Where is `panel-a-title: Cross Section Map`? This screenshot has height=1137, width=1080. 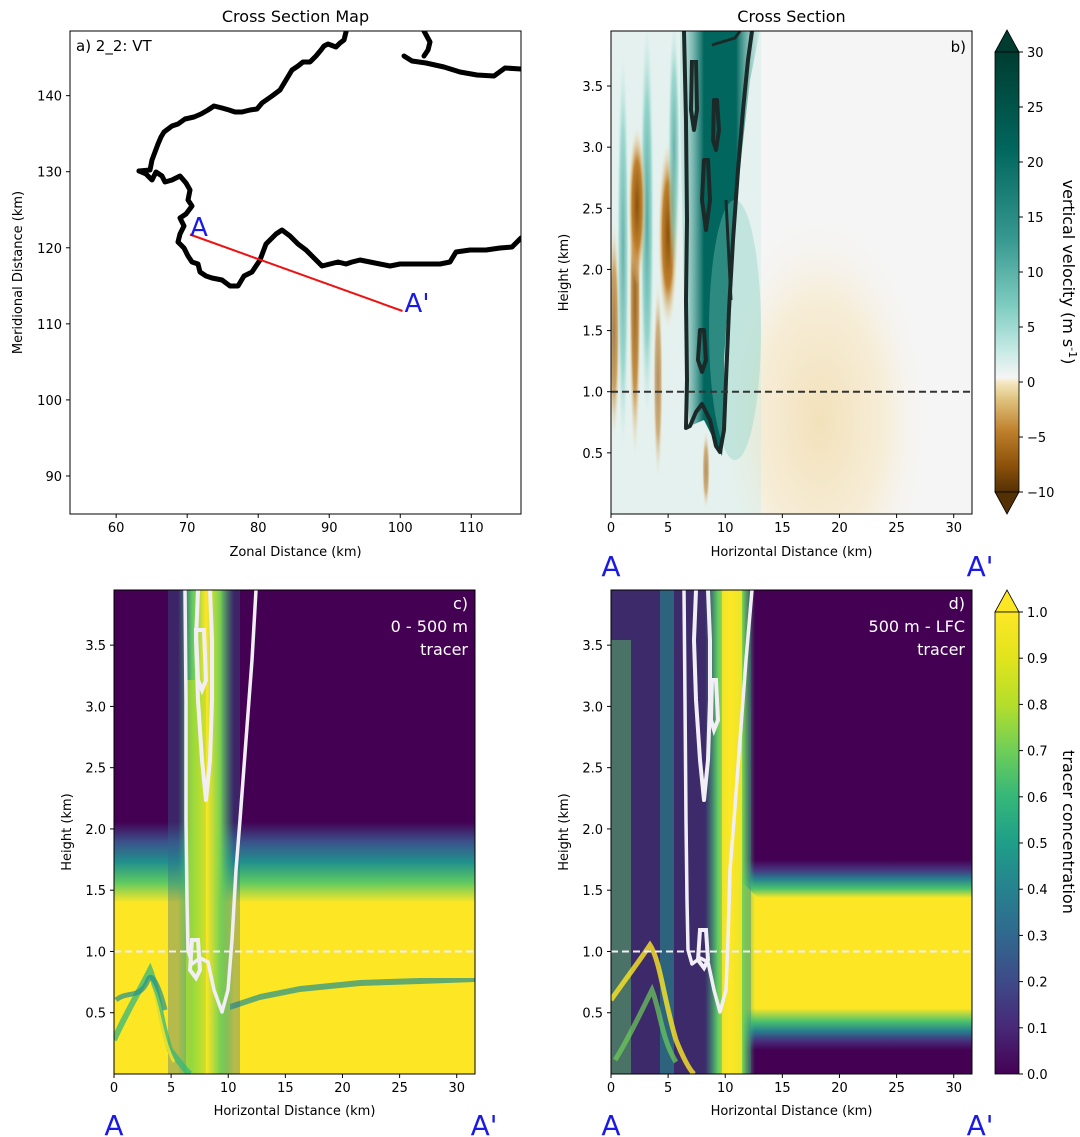
panel-a-title: Cross Section Map is located at coordinates (295, 16).